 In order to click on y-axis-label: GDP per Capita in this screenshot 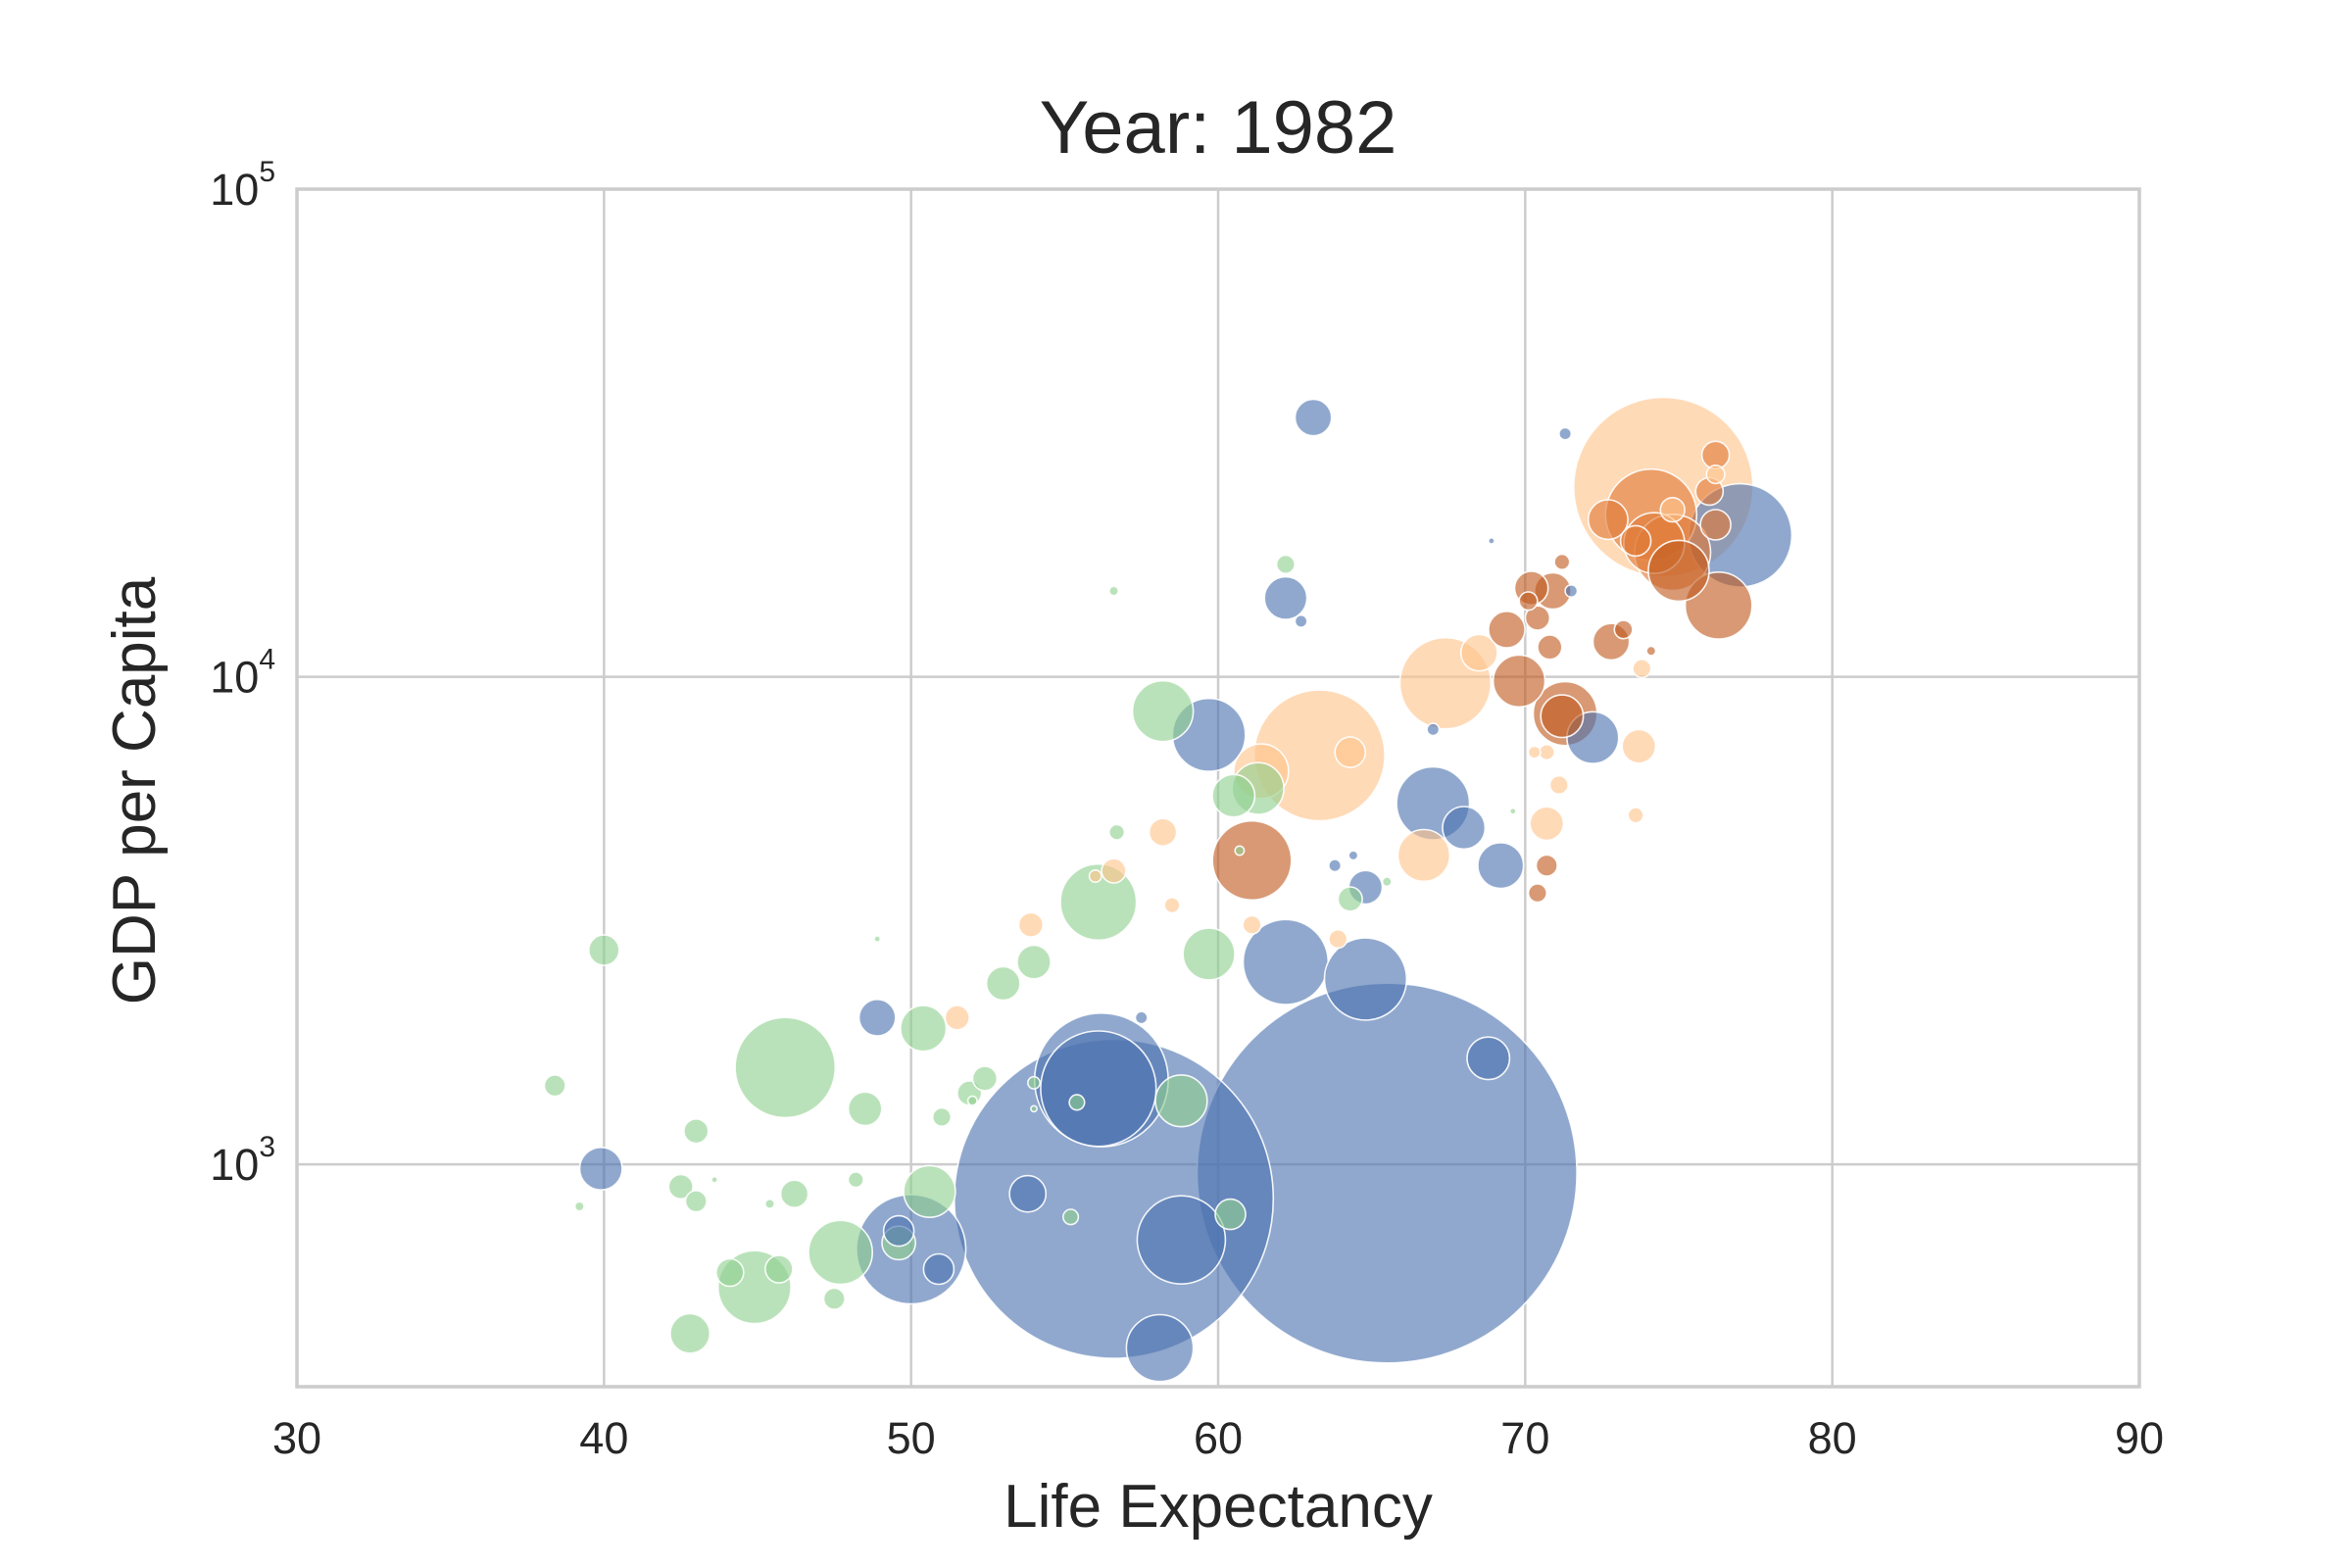, I will do `click(135, 790)`.